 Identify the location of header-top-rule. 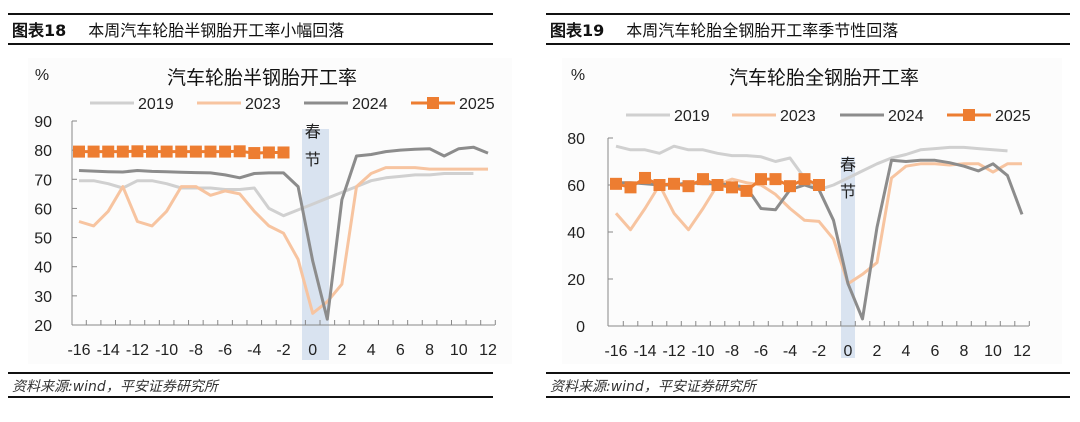
(250, 14).